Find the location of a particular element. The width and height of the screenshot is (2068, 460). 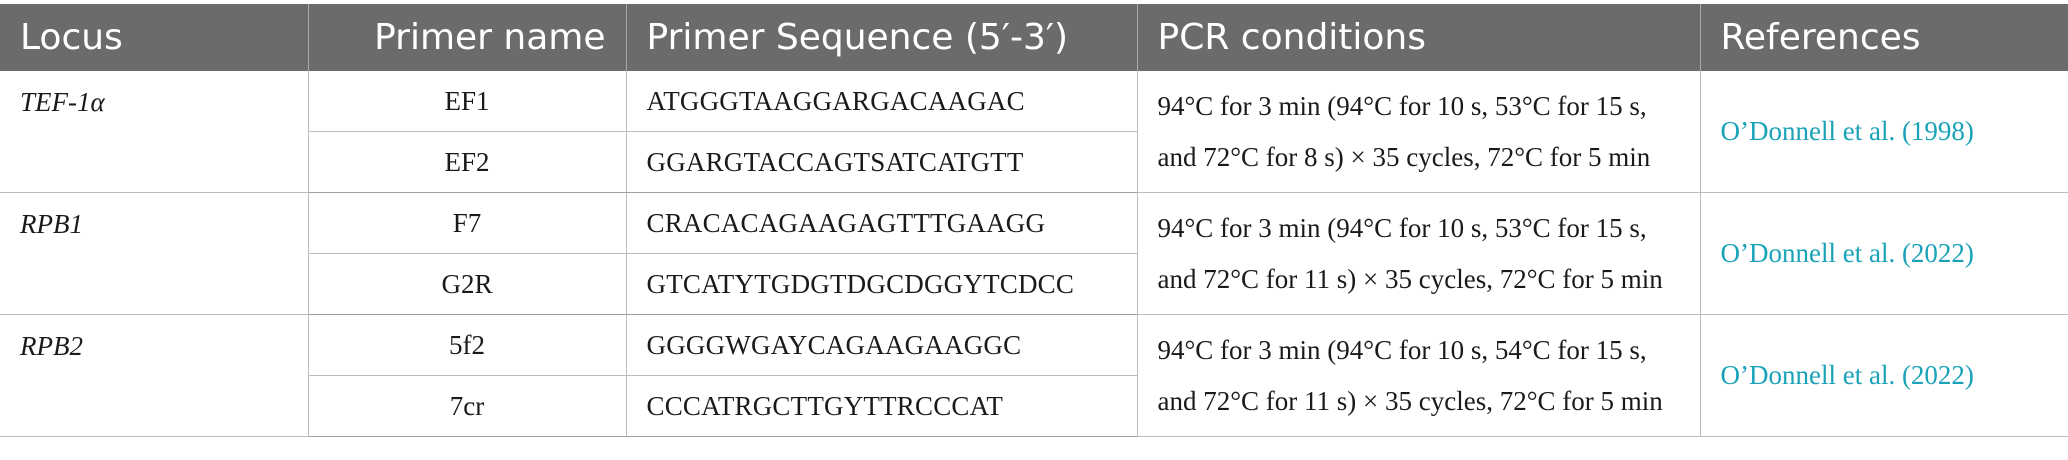

primer-sequence-cell: CRACACAGAAGAGTTTGAAGG is located at coordinates (881, 223).